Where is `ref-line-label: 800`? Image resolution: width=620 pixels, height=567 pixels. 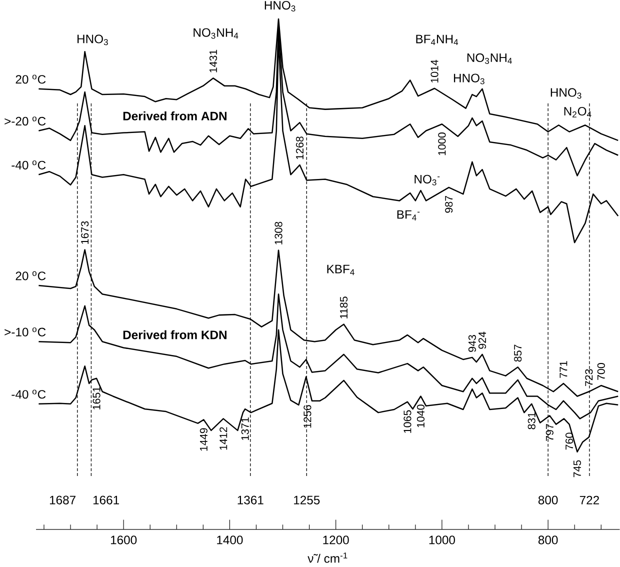
ref-line-label: 800 is located at coordinates (548, 500).